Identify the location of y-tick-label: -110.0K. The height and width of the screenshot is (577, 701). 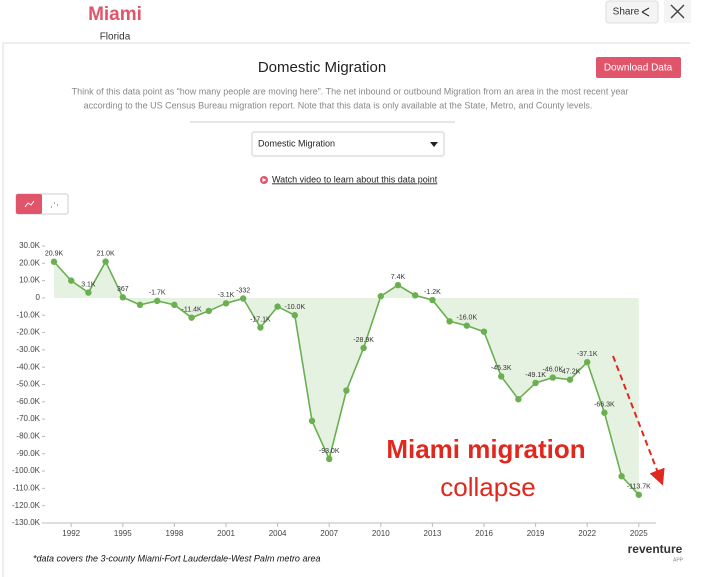
(27, 487).